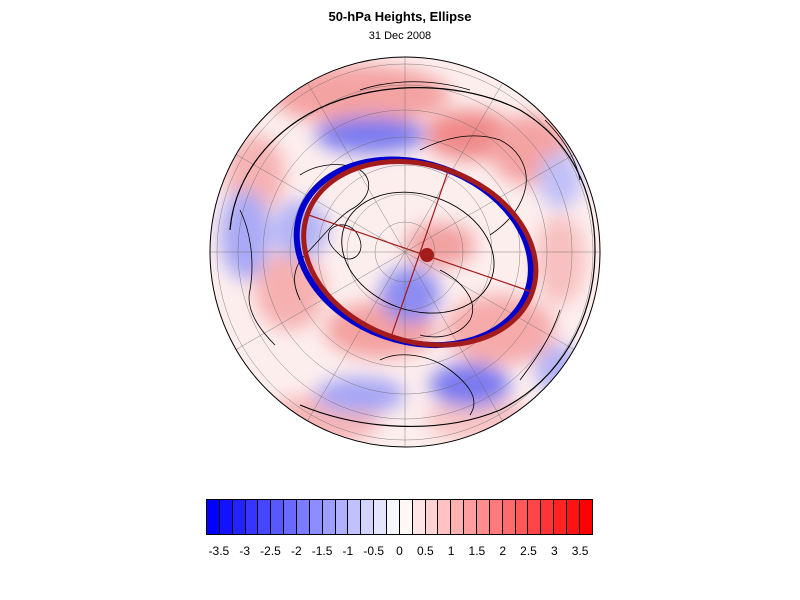 The height and width of the screenshot is (600, 800). What do you see at coordinates (451, 551) in the screenshot?
I see `colorbar-tick-label: 1` at bounding box center [451, 551].